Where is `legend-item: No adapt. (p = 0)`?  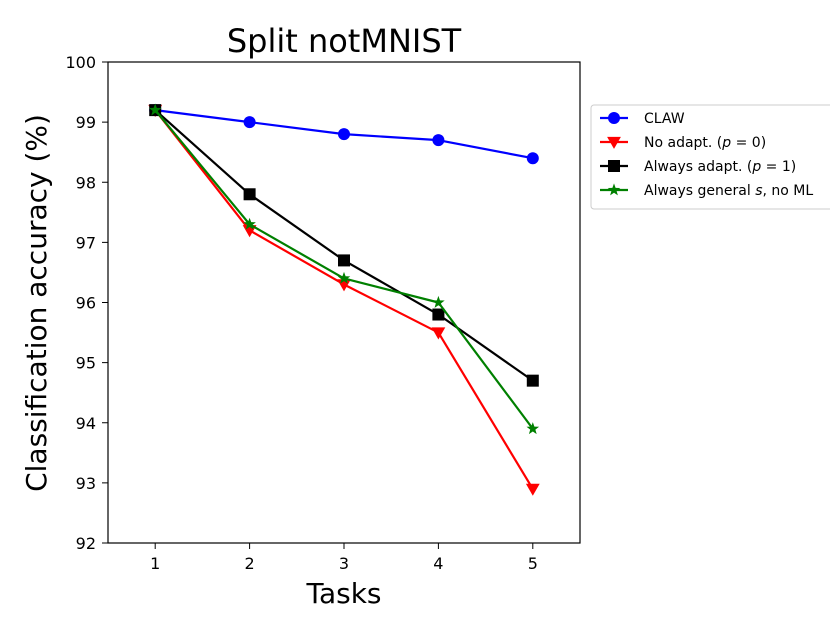 legend-item: No adapt. (p = 0) is located at coordinates (683, 143).